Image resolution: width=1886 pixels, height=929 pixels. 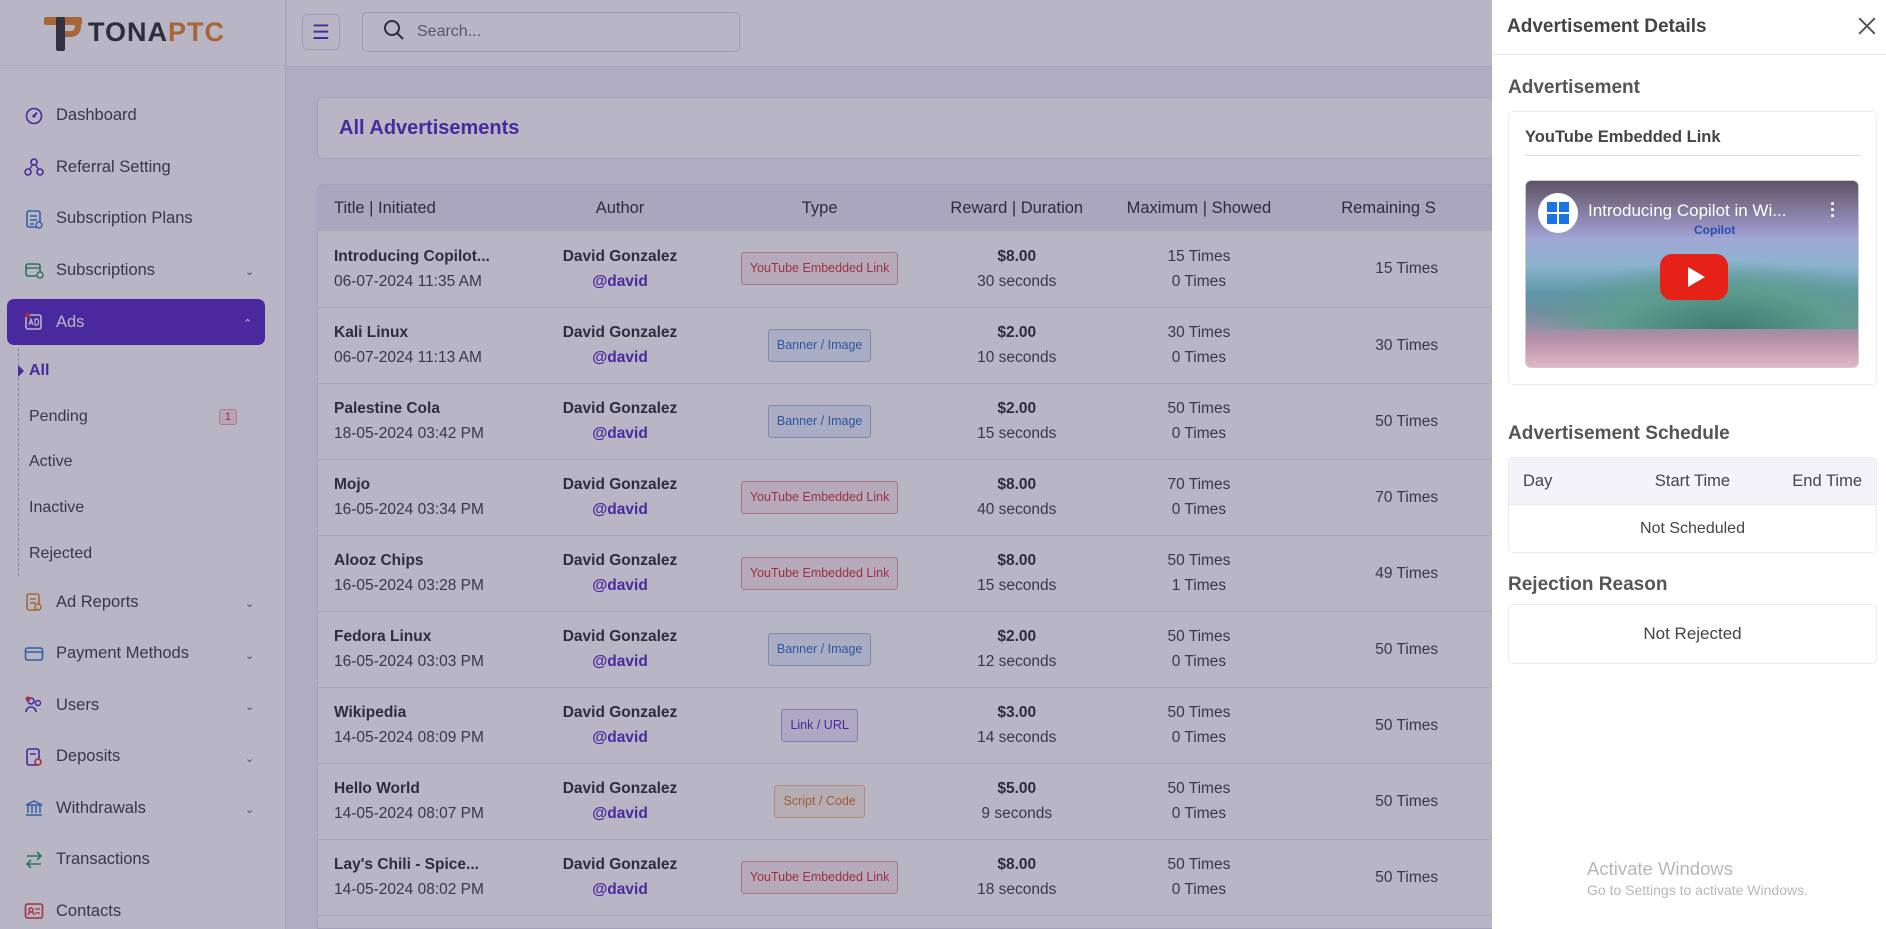 What do you see at coordinates (142, 808) in the screenshot?
I see `sidebar-item-withdrawals: Withdrawals ⌄` at bounding box center [142, 808].